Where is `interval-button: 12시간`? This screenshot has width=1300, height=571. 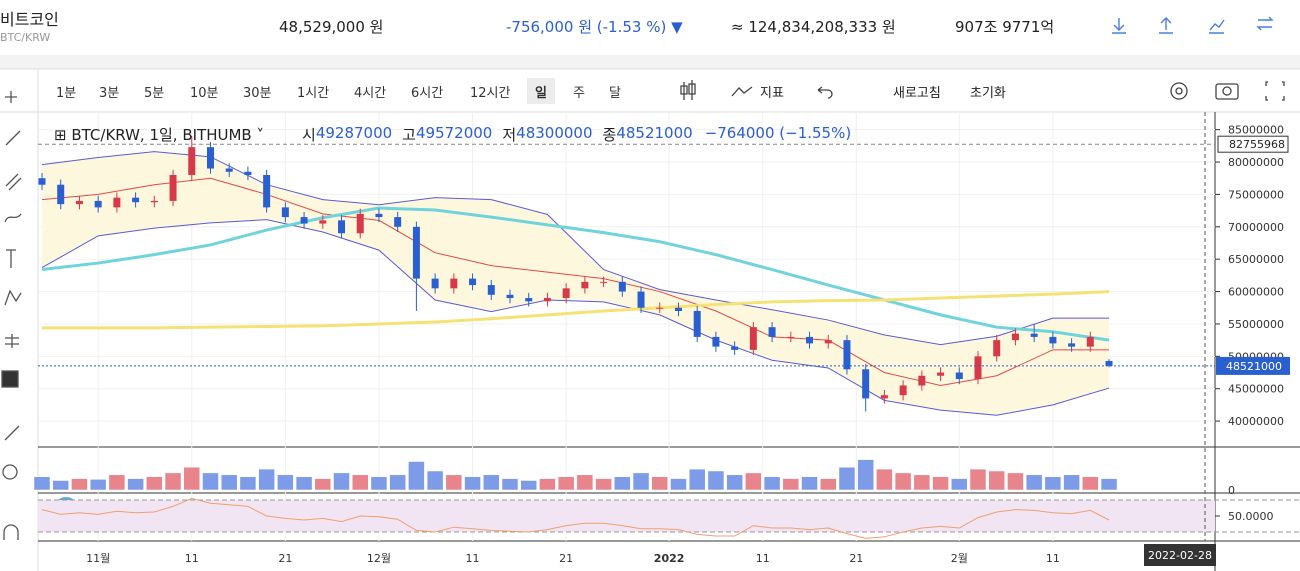
interval-button: 12시간 is located at coordinates (490, 93).